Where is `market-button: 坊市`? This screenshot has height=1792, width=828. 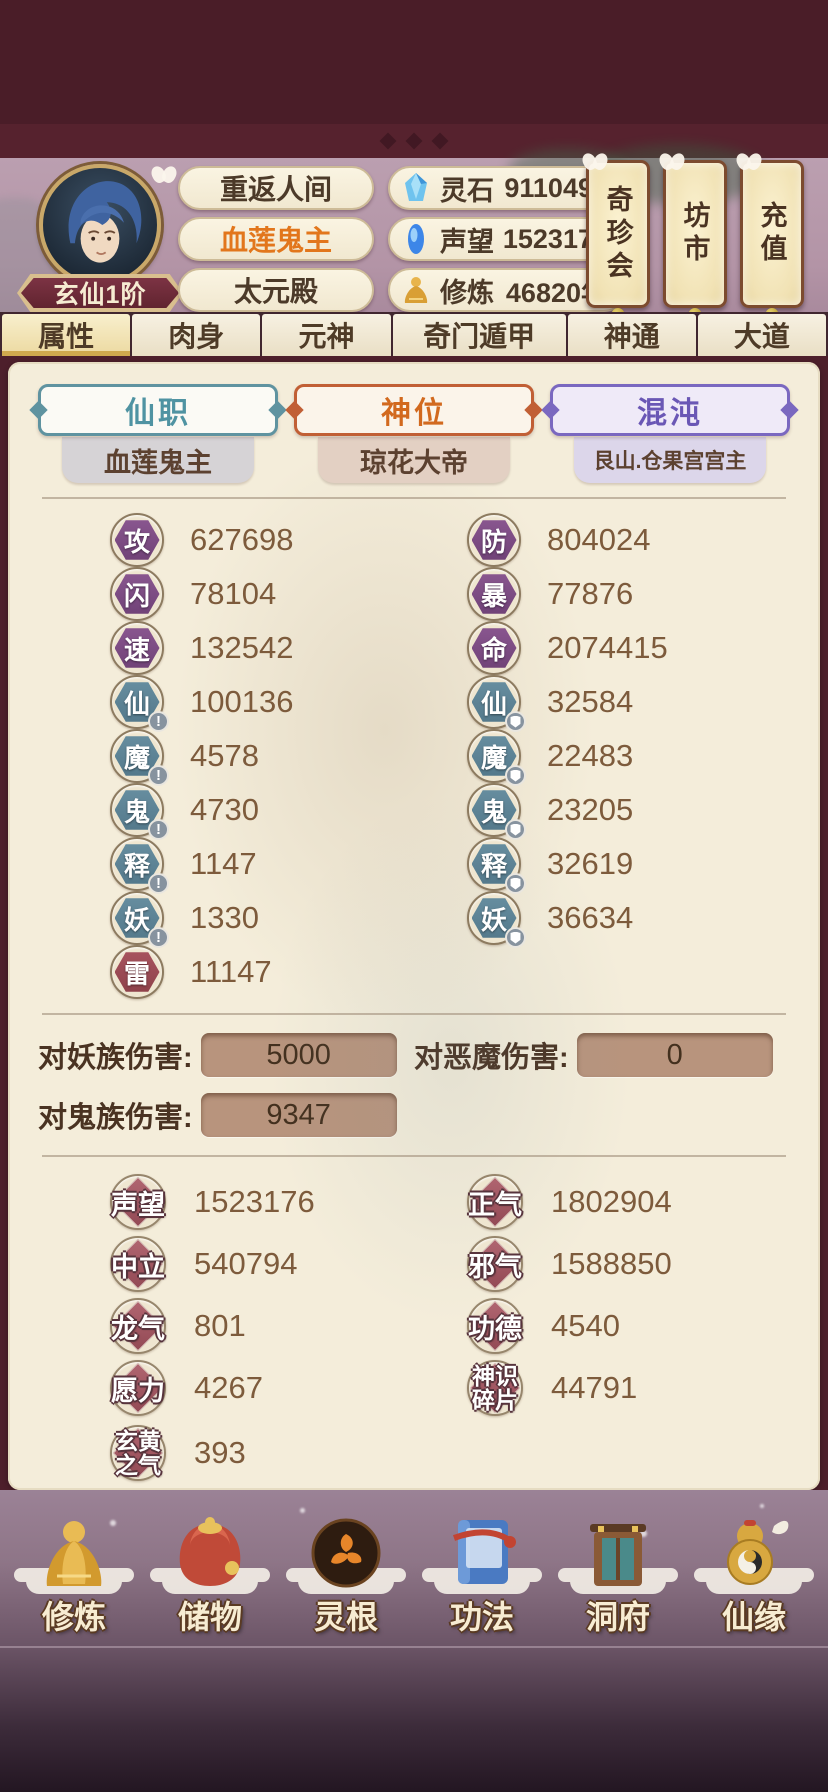
market-button: 坊市 is located at coordinates (695, 234).